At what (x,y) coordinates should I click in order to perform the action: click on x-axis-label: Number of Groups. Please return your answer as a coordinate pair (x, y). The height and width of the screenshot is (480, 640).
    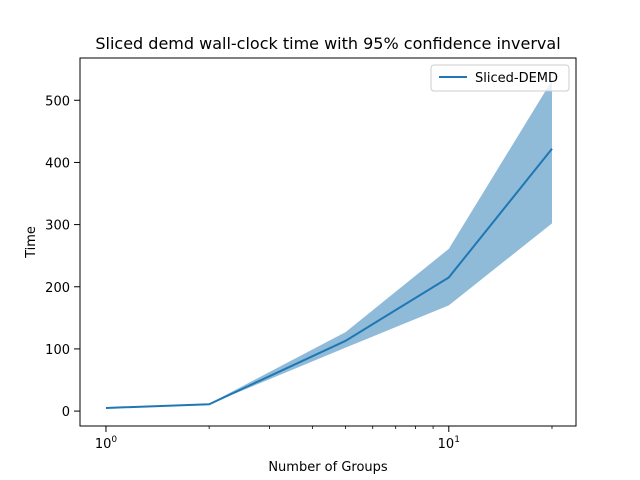
    Looking at the image, I should click on (328, 467).